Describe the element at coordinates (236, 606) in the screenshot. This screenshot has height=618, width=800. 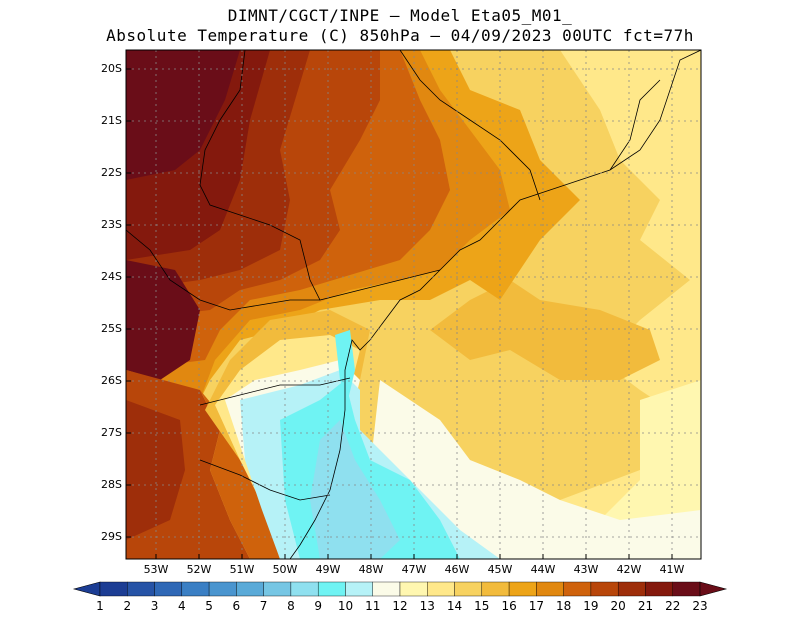
I see `colorbar-label: 6` at that location.